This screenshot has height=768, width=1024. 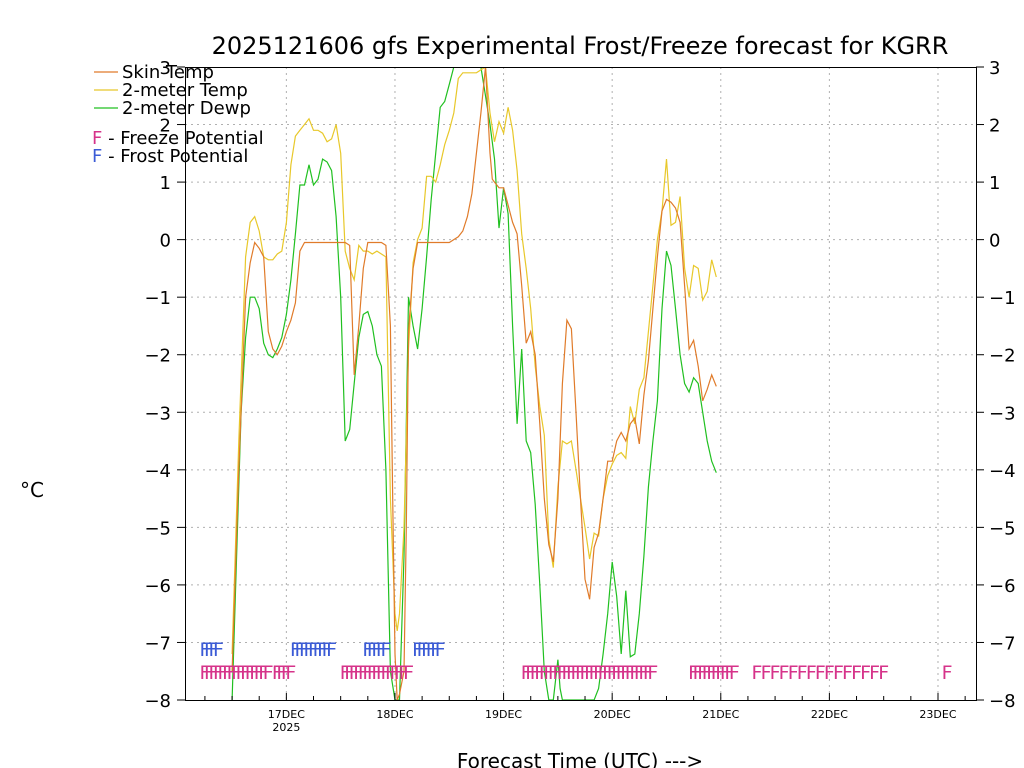 I want to click on legend-label: 2-meter Dewp, so click(x=186, y=108).